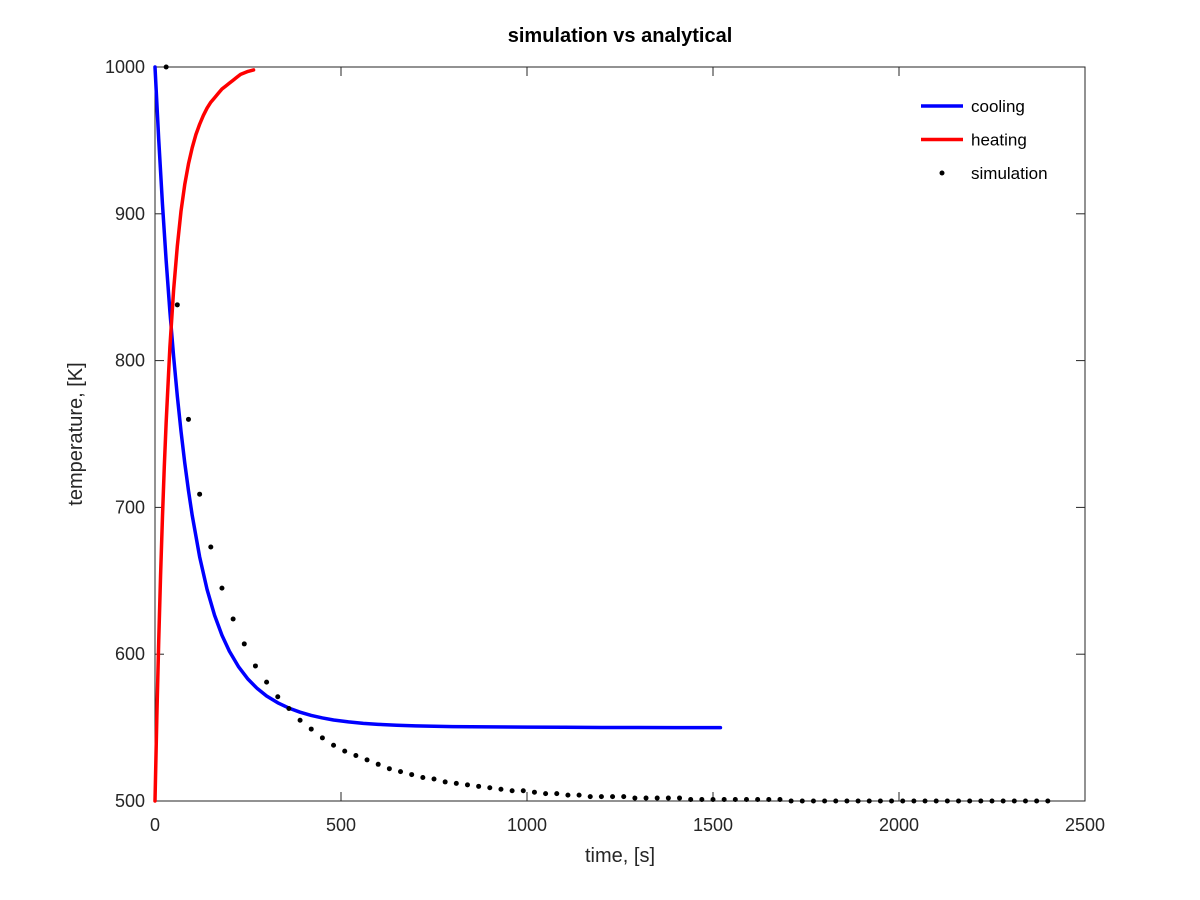 The image size is (1200, 900). Describe the element at coordinates (130, 801) in the screenshot. I see `y-tick-label: 500` at that location.